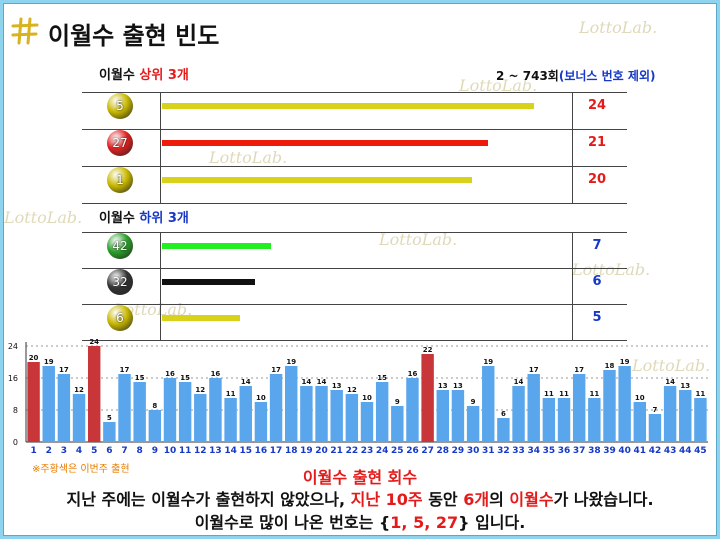 The height and width of the screenshot is (539, 720). What do you see at coordinates (397, 451) in the screenshot?
I see `x-tick-label: 25` at bounding box center [397, 451].